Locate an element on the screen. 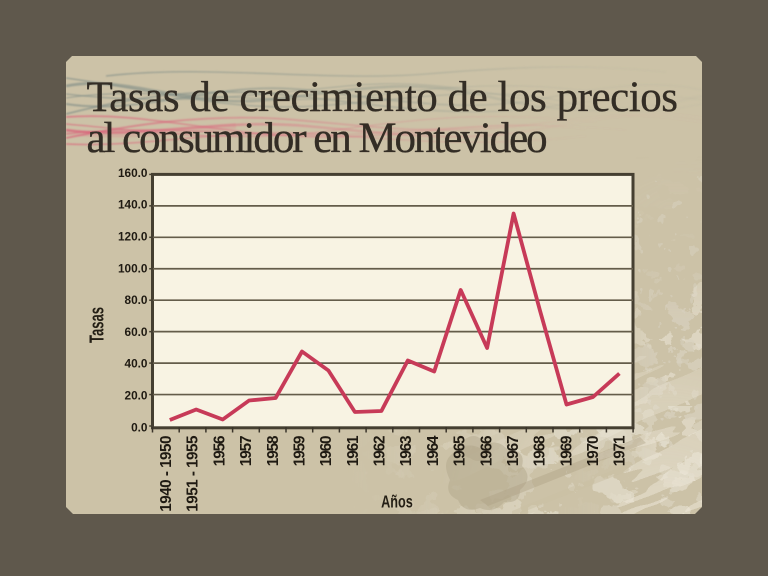 Image resolution: width=768 pixels, height=576 pixels. svg-text: 1970 is located at coordinates (593, 451).